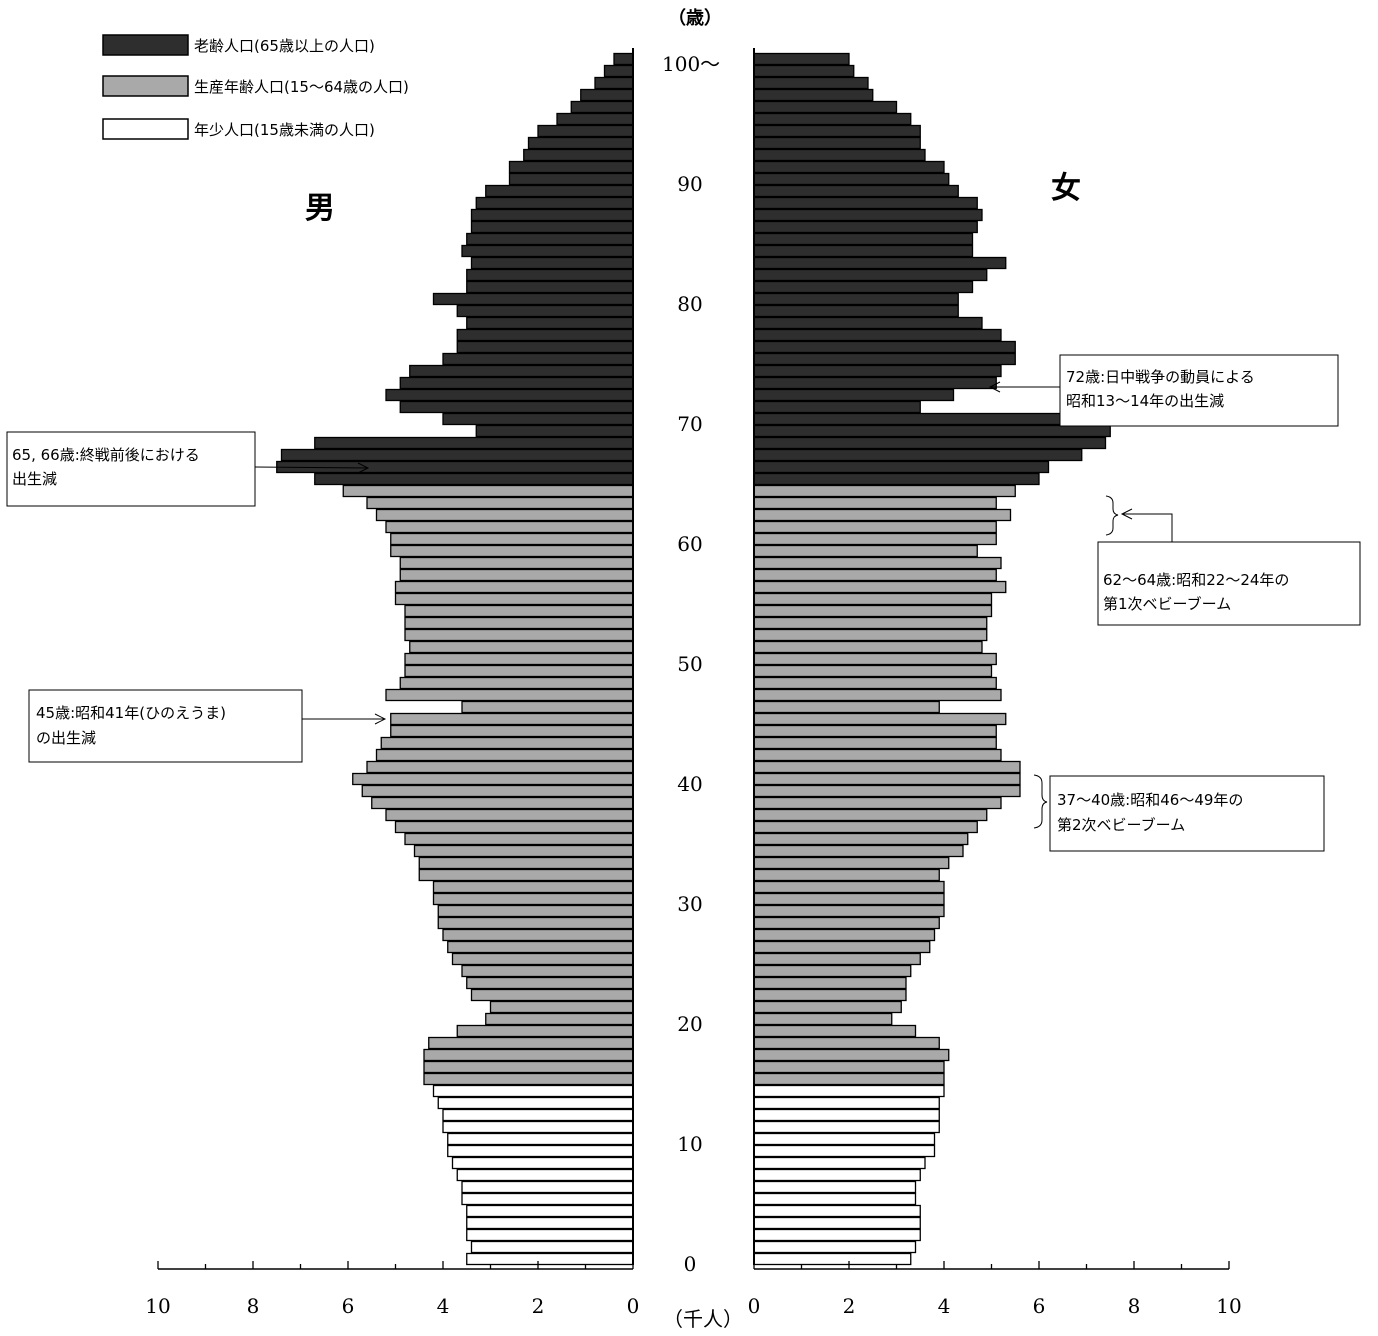 Image resolution: width=1378 pixels, height=1336 pixels. I want to click on annotation-hinoeuma: 45歳:昭和41年(ひのえうま) の出生減, so click(207, 726).